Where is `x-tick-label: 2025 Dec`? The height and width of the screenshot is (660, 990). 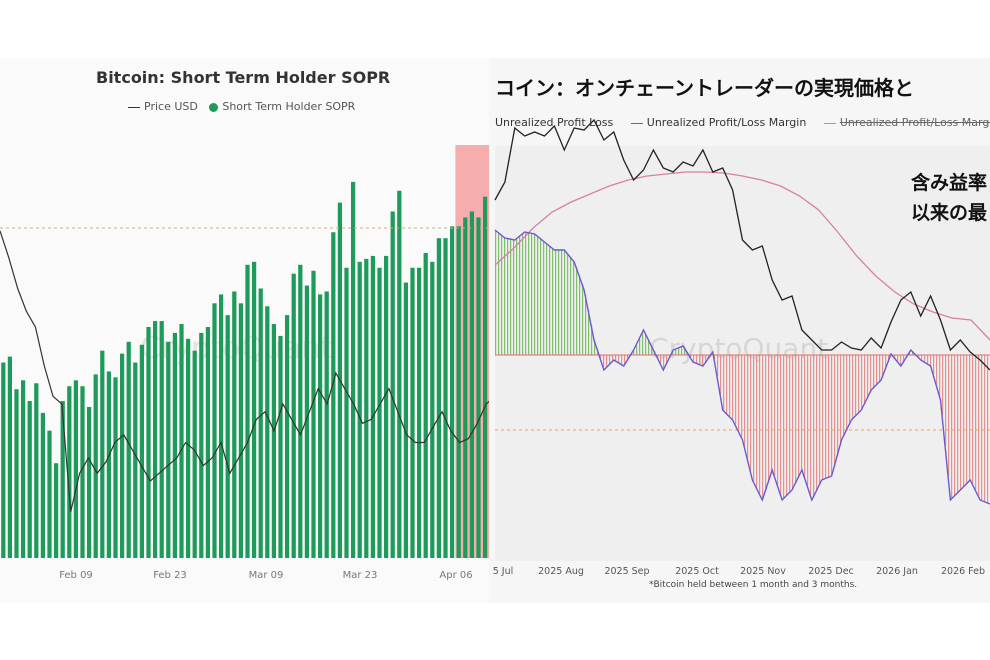
x-tick-label: 2025 Dec is located at coordinates (831, 571).